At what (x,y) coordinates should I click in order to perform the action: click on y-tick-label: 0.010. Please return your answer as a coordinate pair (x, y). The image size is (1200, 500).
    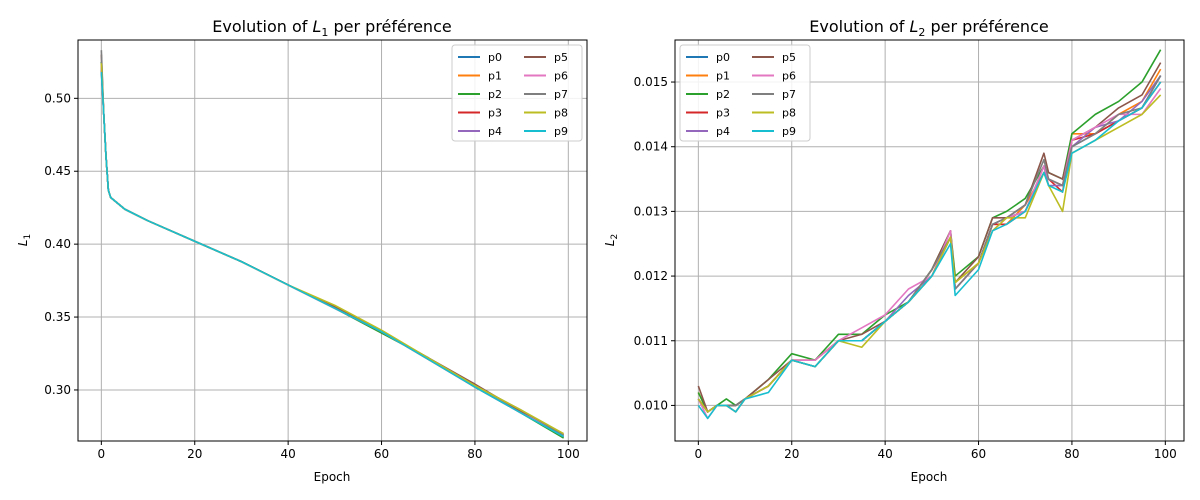
    Looking at the image, I should click on (651, 405).